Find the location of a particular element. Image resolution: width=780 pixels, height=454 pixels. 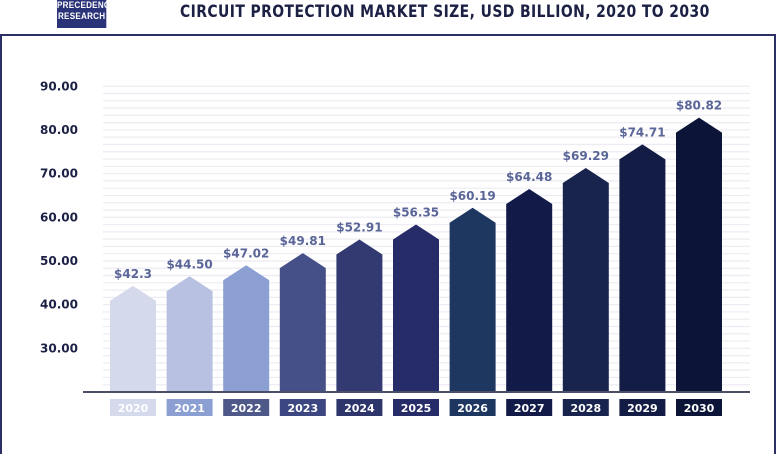

data-label: $44.50 is located at coordinates (189, 264).